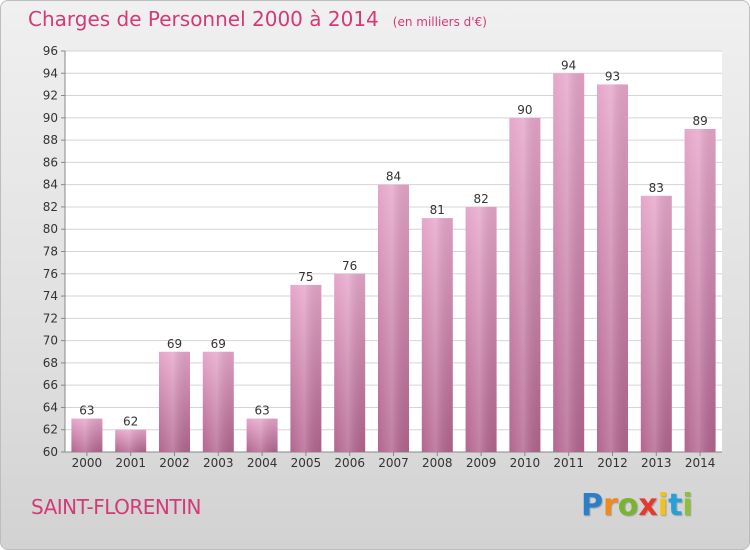  Describe the element at coordinates (50, 207) in the screenshot. I see `y-tick-label: 82` at that location.